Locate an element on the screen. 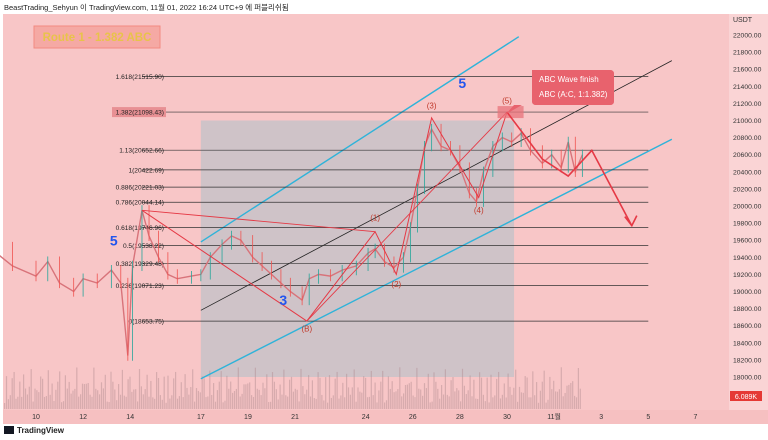  fib-label: 0.786(20044.14) is located at coordinates (140, 203).